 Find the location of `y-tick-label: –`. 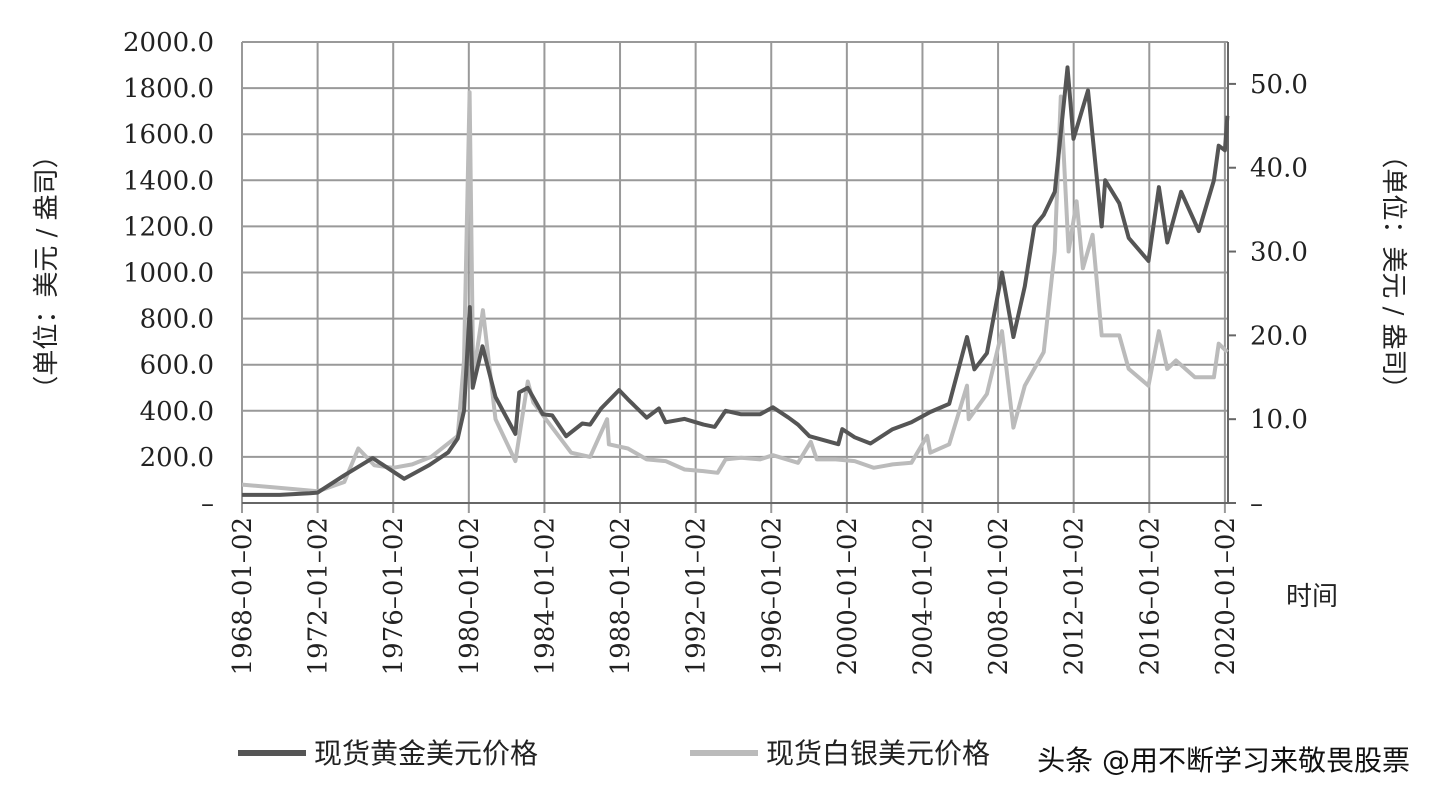

y-tick-label: – is located at coordinates (207, 504).